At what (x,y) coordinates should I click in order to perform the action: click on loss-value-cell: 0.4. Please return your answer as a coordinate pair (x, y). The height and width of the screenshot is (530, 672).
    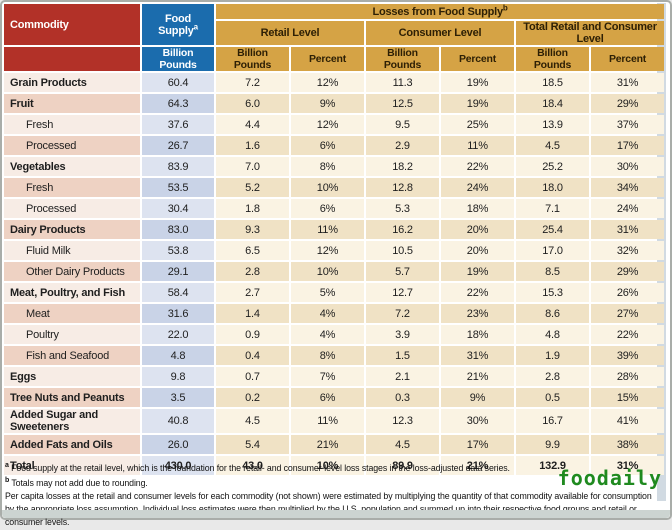
    Looking at the image, I should click on (252, 355).